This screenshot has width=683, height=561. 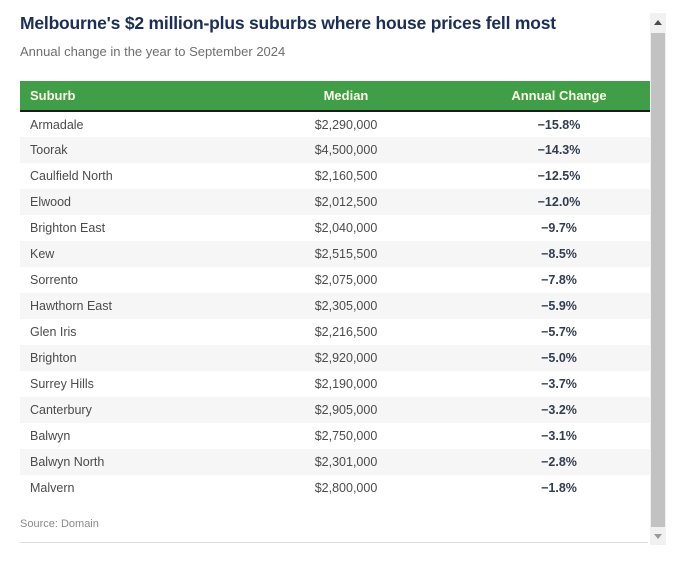 I want to click on table-row: Elwood $2,012,500 −12.0%, so click(x=335, y=202).